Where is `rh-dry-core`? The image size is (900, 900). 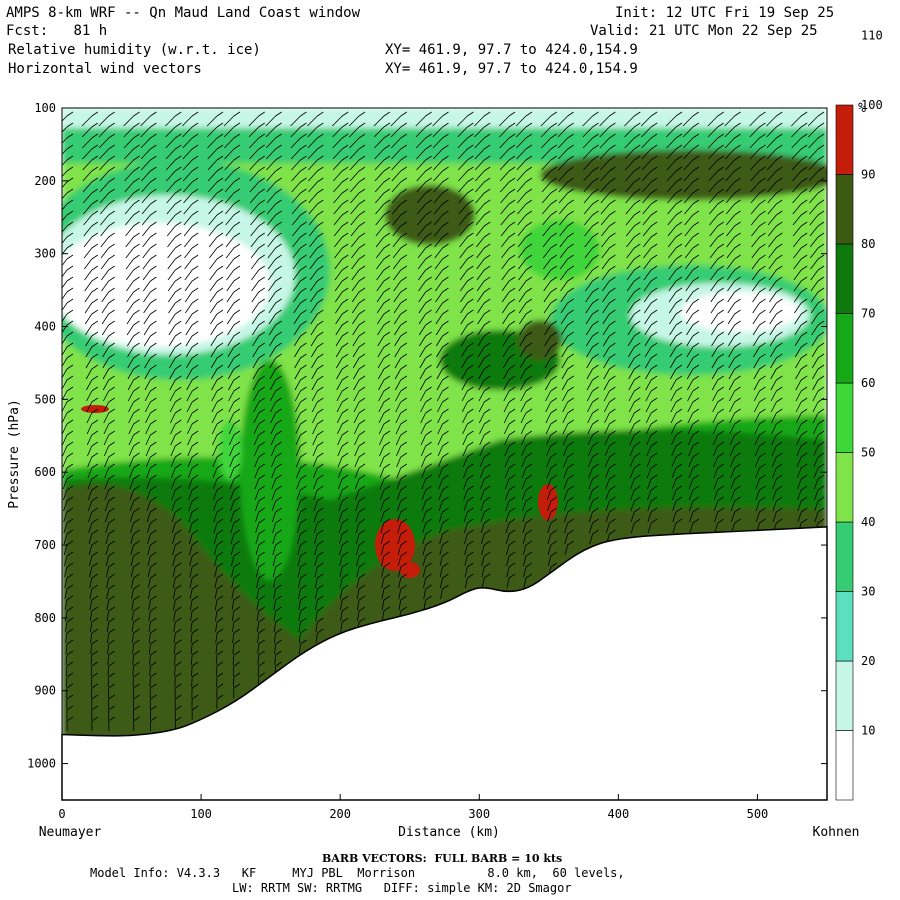
rh-dry-core is located at coordinates (166, 285).